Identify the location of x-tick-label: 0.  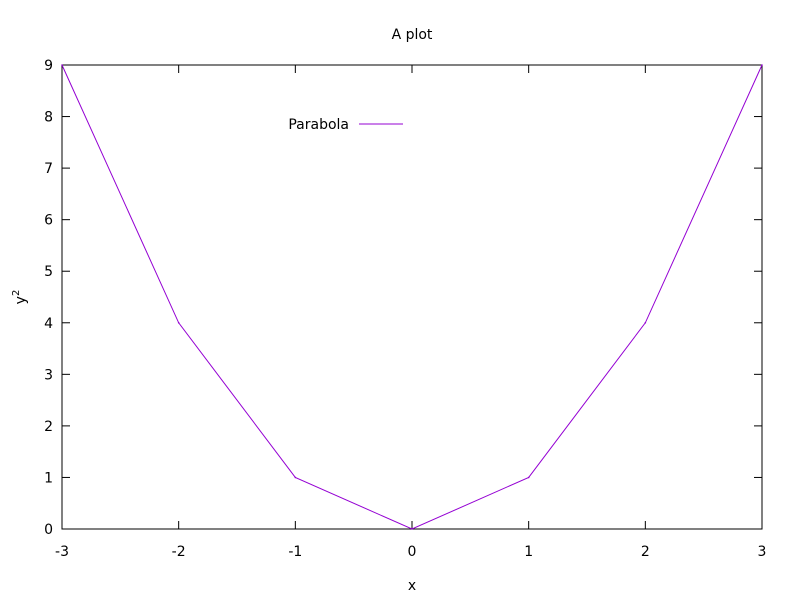
(412, 552).